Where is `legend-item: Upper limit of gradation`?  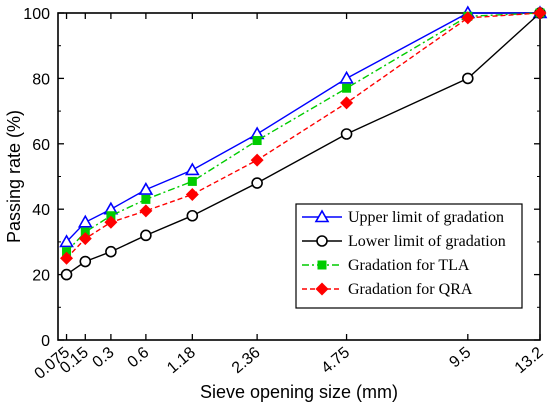 legend-item: Upper limit of gradation is located at coordinates (403, 217).